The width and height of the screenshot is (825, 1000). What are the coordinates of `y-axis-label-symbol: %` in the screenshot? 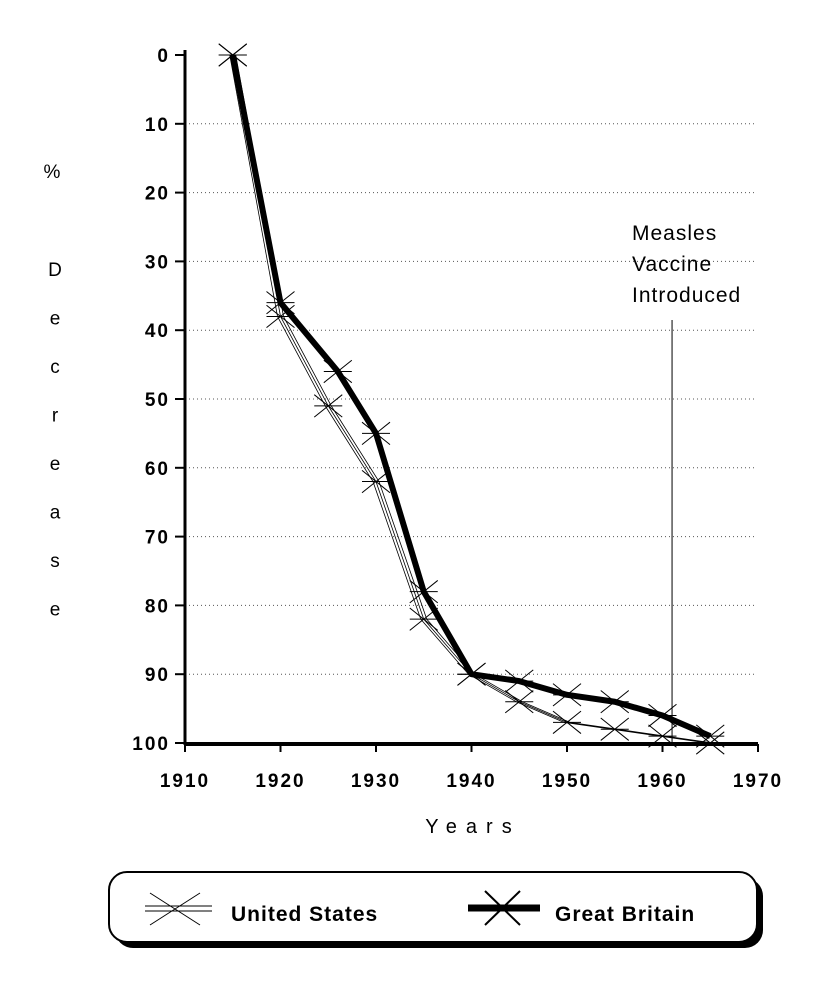 It's located at (52, 172).